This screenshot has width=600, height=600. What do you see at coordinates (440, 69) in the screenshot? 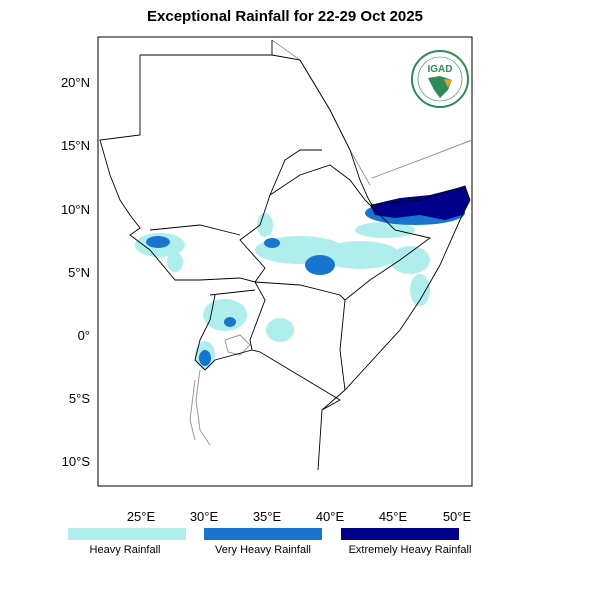
I see `svg-text: IGAD` at bounding box center [440, 69].